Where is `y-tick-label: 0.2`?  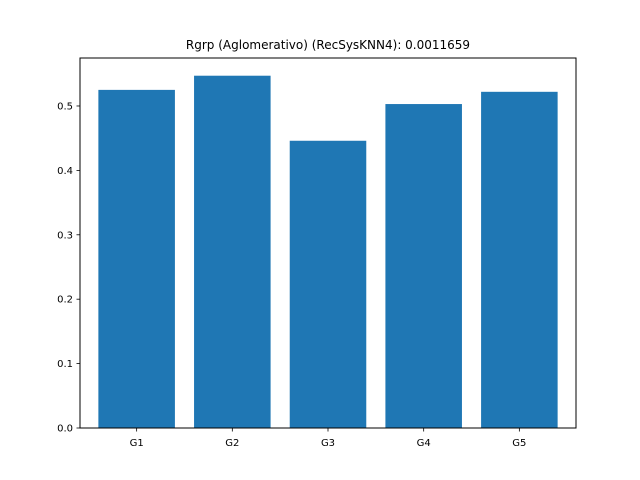 y-tick-label: 0.2 is located at coordinates (65, 300).